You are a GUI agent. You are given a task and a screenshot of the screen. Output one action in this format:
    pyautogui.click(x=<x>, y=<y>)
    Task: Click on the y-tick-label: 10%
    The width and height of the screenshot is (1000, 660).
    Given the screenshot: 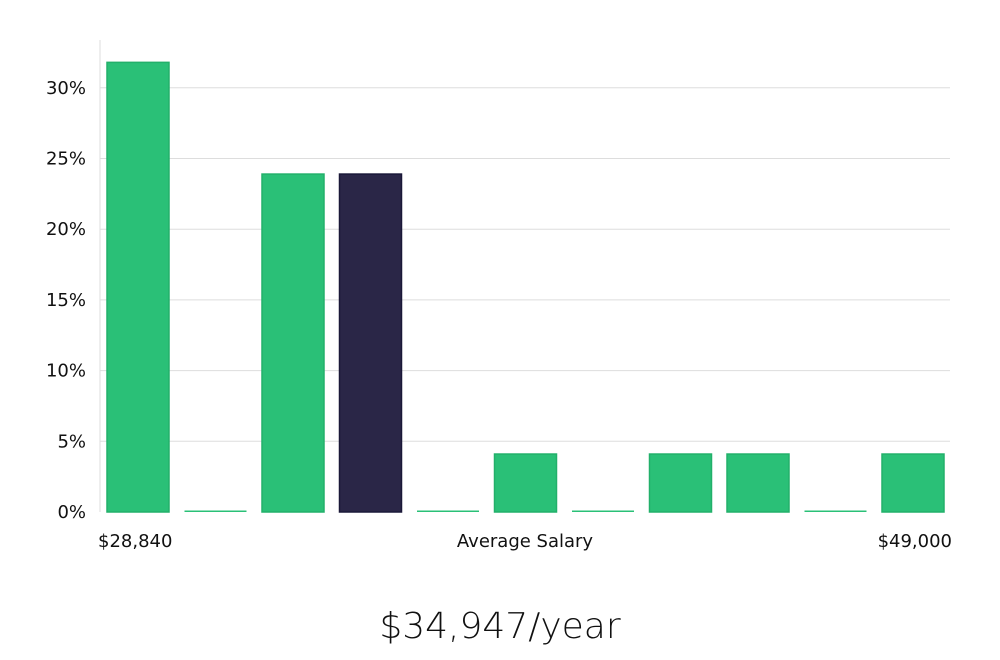 What is the action you would take?
    pyautogui.click(x=66, y=371)
    